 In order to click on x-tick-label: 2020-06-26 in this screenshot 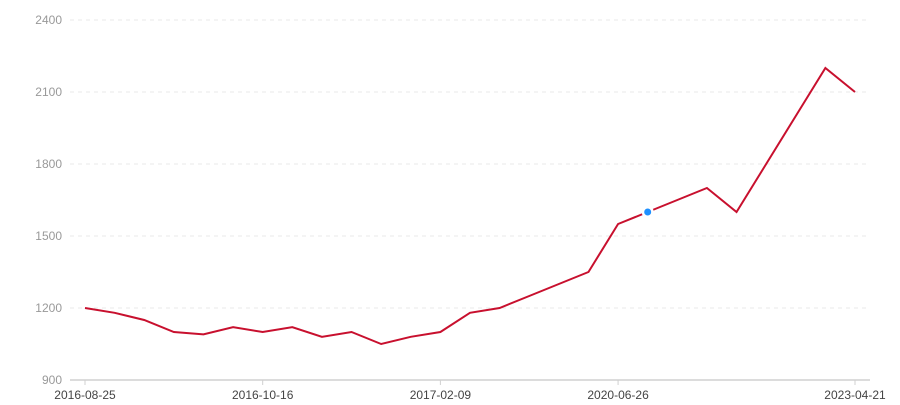, I will do `click(618, 394)`.